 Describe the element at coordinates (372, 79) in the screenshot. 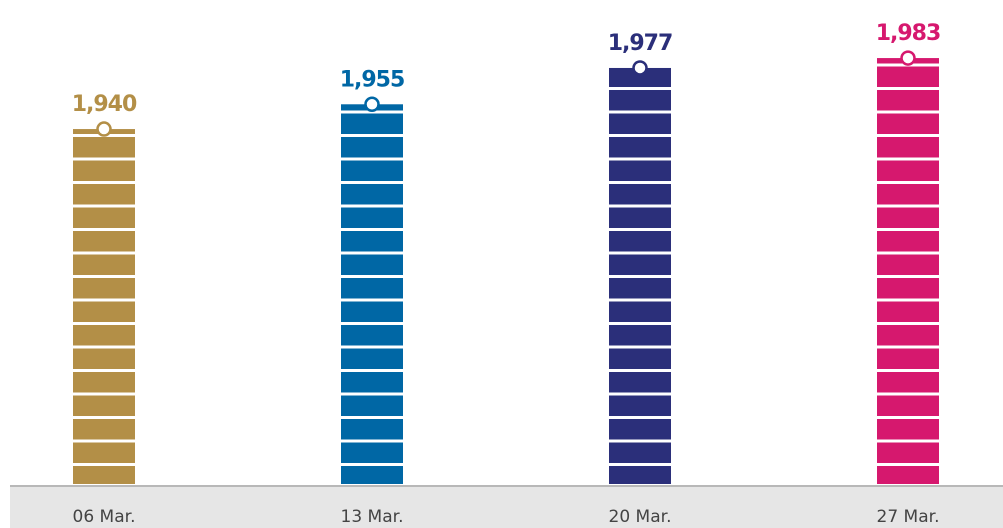

I see `value-label: 1,955` at that location.